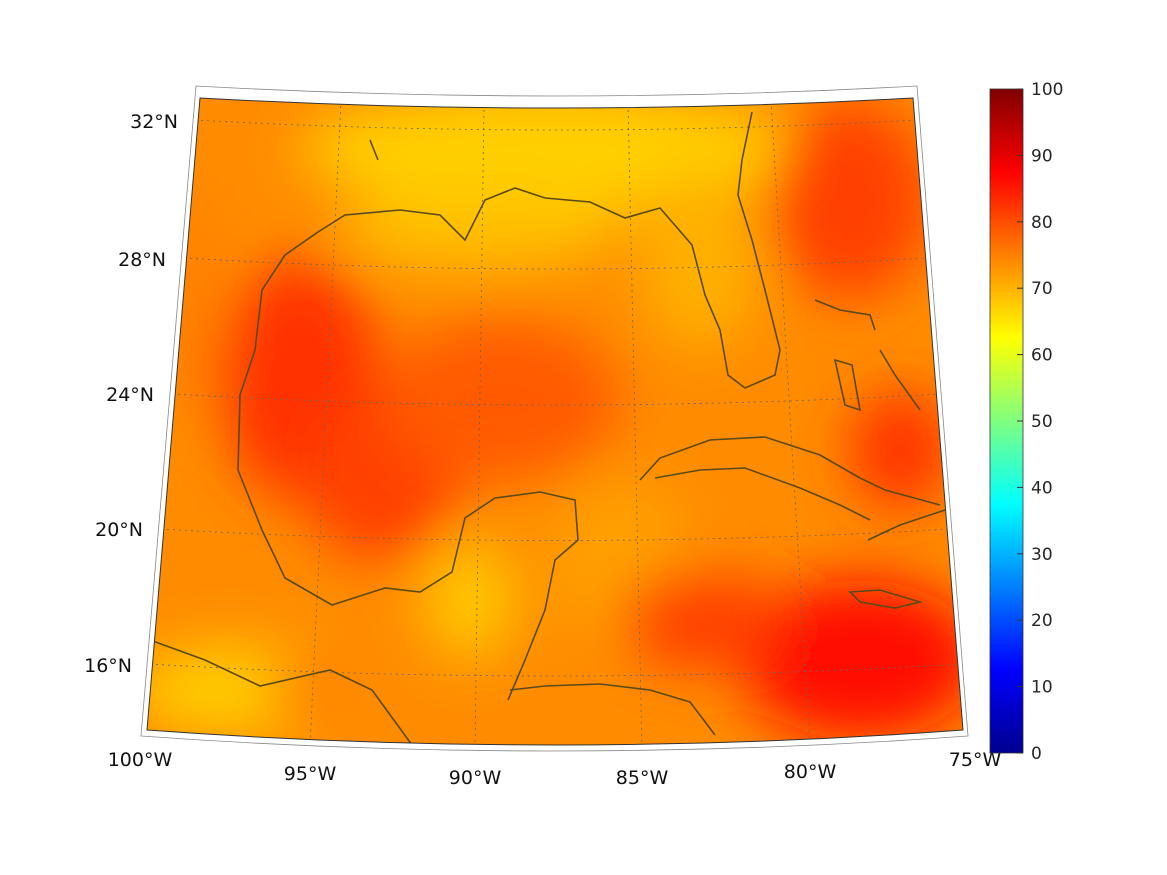  I want to click on lon-label: 95°W, so click(310, 774).